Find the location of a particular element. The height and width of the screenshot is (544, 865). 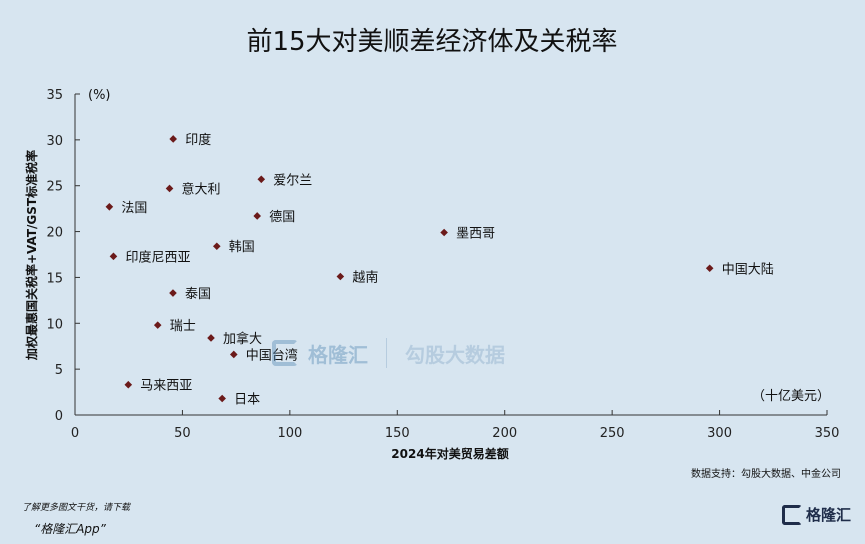

y-tick-label: 30 is located at coordinates (54, 141).